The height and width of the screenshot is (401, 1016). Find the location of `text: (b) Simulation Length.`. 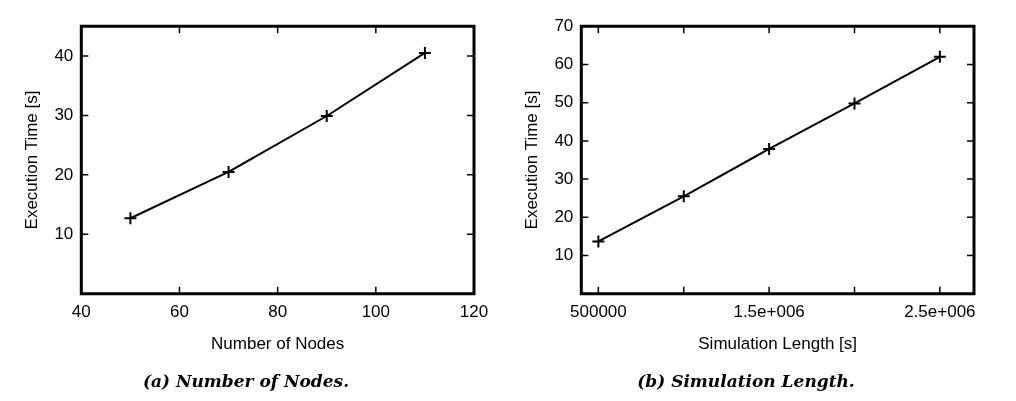

text: (b) Simulation Length. is located at coordinates (746, 381).